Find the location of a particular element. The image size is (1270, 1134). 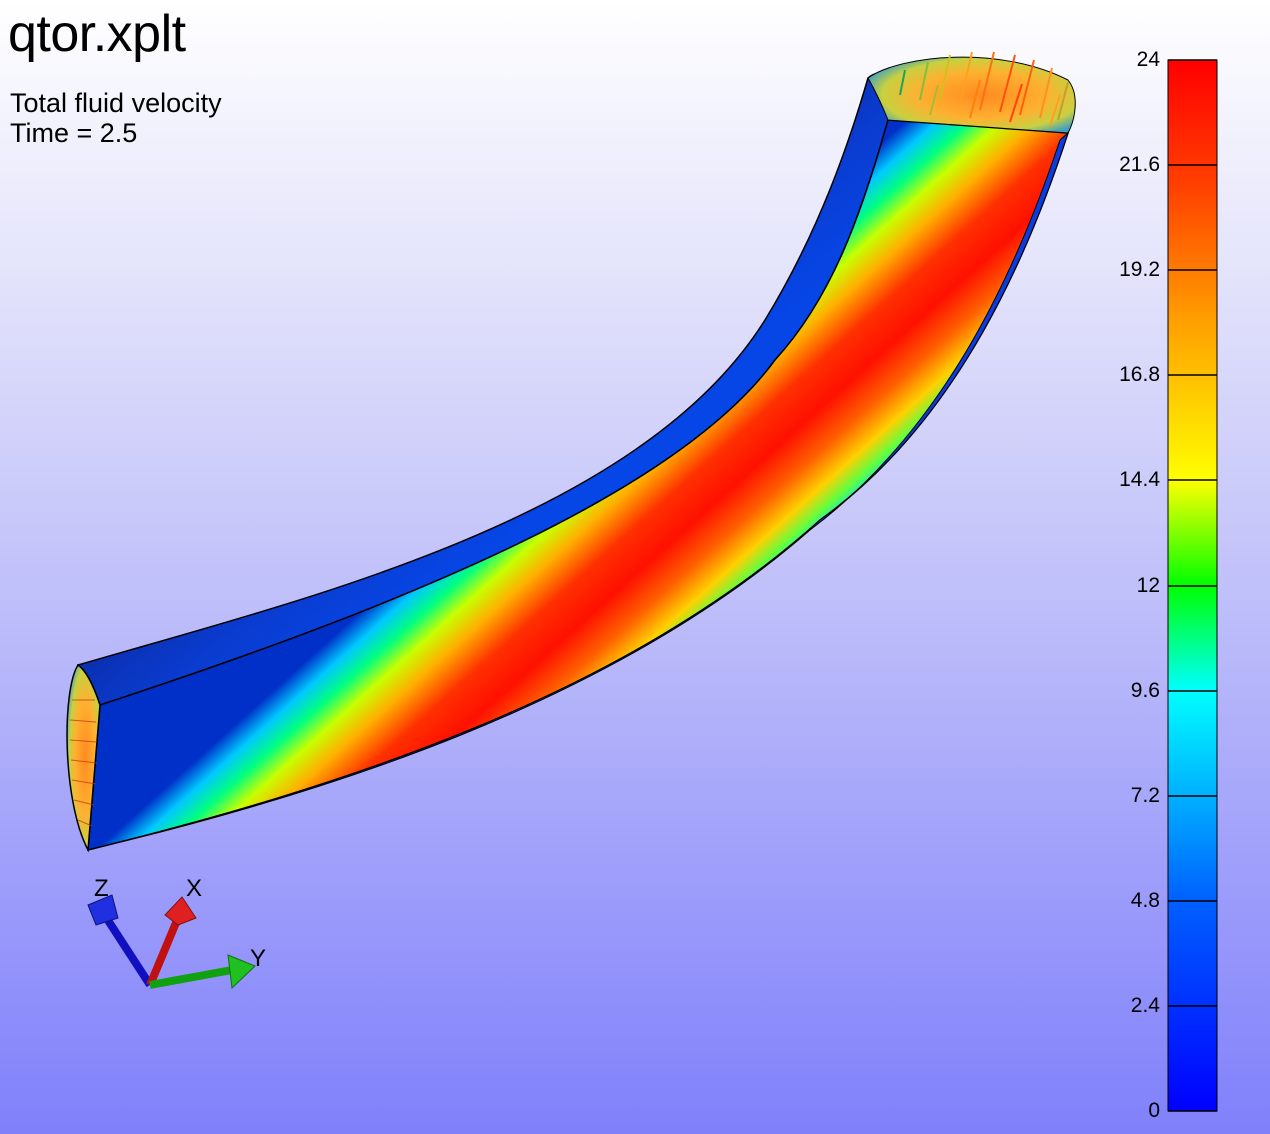

y-axis is located at coordinates (191, 977).